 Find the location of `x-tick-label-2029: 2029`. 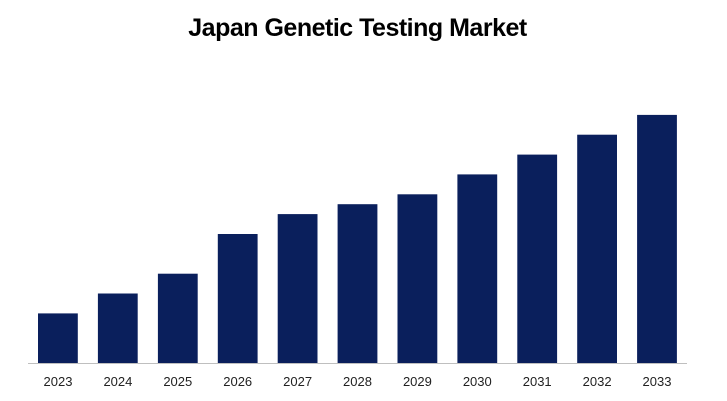

x-tick-label-2029: 2029 is located at coordinates (417, 381).